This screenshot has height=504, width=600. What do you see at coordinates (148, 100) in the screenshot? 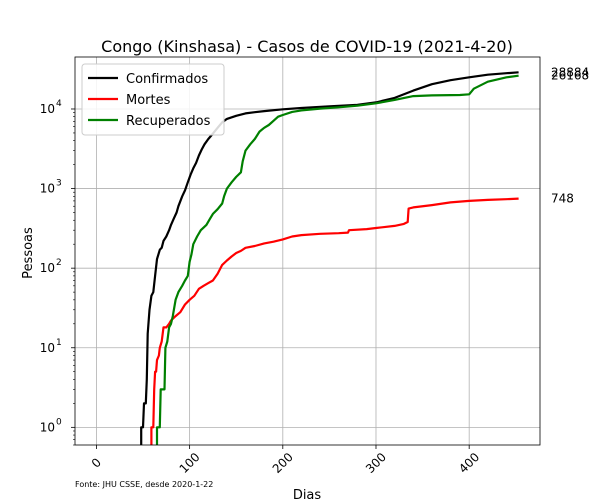
I see `legend-label: Mortes` at bounding box center [148, 100].